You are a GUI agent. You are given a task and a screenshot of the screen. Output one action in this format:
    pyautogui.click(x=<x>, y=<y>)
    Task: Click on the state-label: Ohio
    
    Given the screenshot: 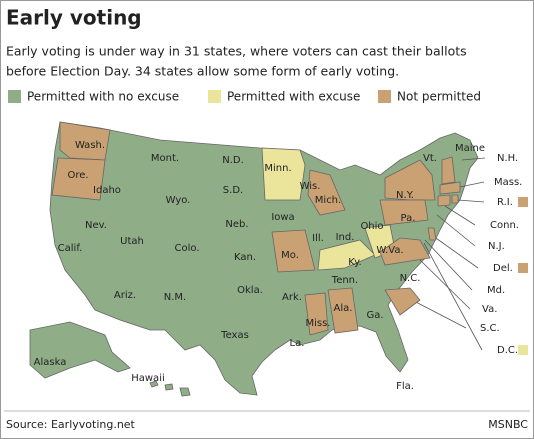 What is the action you would take?
    pyautogui.click(x=371, y=226)
    